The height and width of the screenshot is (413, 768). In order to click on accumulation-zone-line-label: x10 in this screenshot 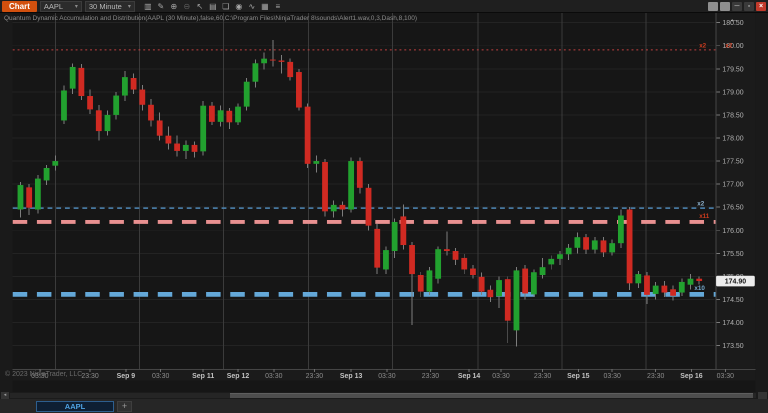, I will do `click(699, 288)`.